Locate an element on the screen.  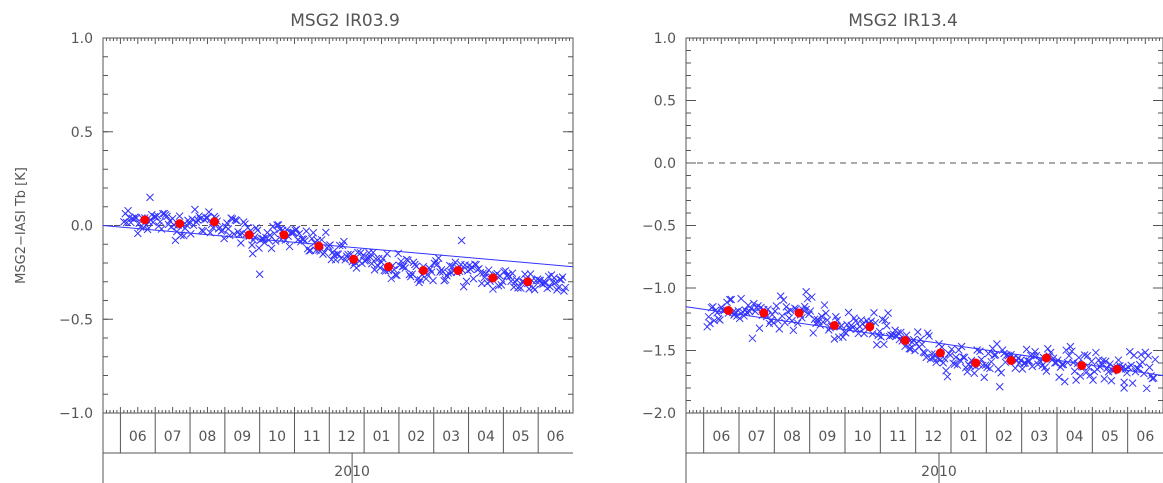
month-label: 04 is located at coordinates (486, 437).